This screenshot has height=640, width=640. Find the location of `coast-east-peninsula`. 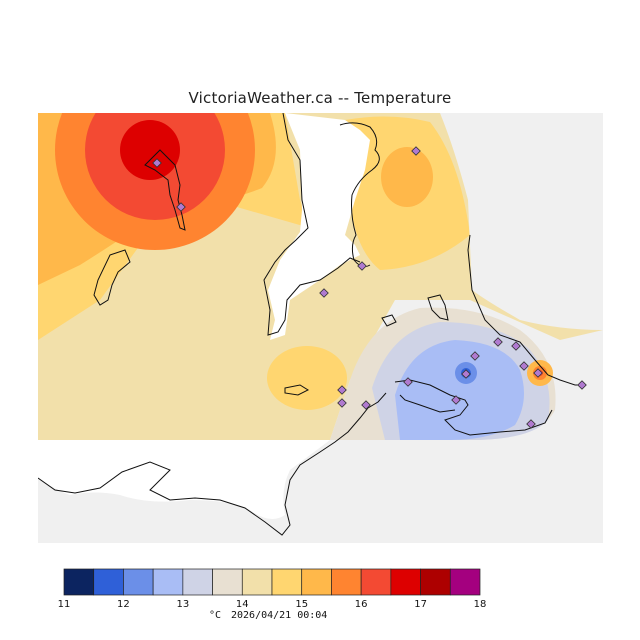

coast-east-peninsula is located at coordinates (526, 310).